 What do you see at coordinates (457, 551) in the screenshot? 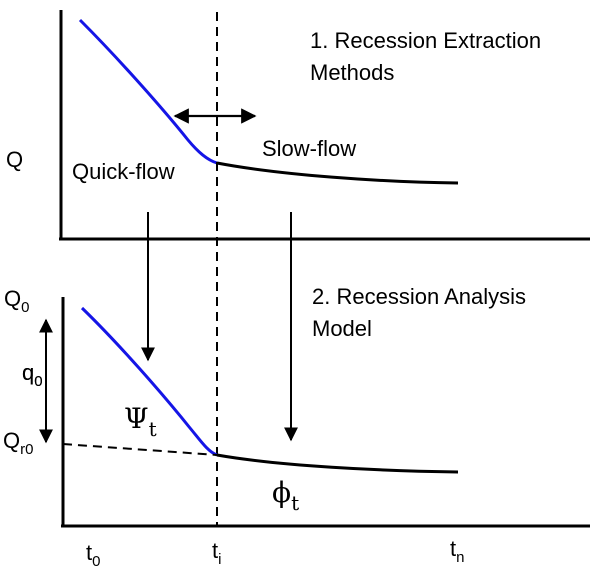
I see `tn-tick-label: tn` at bounding box center [457, 551].